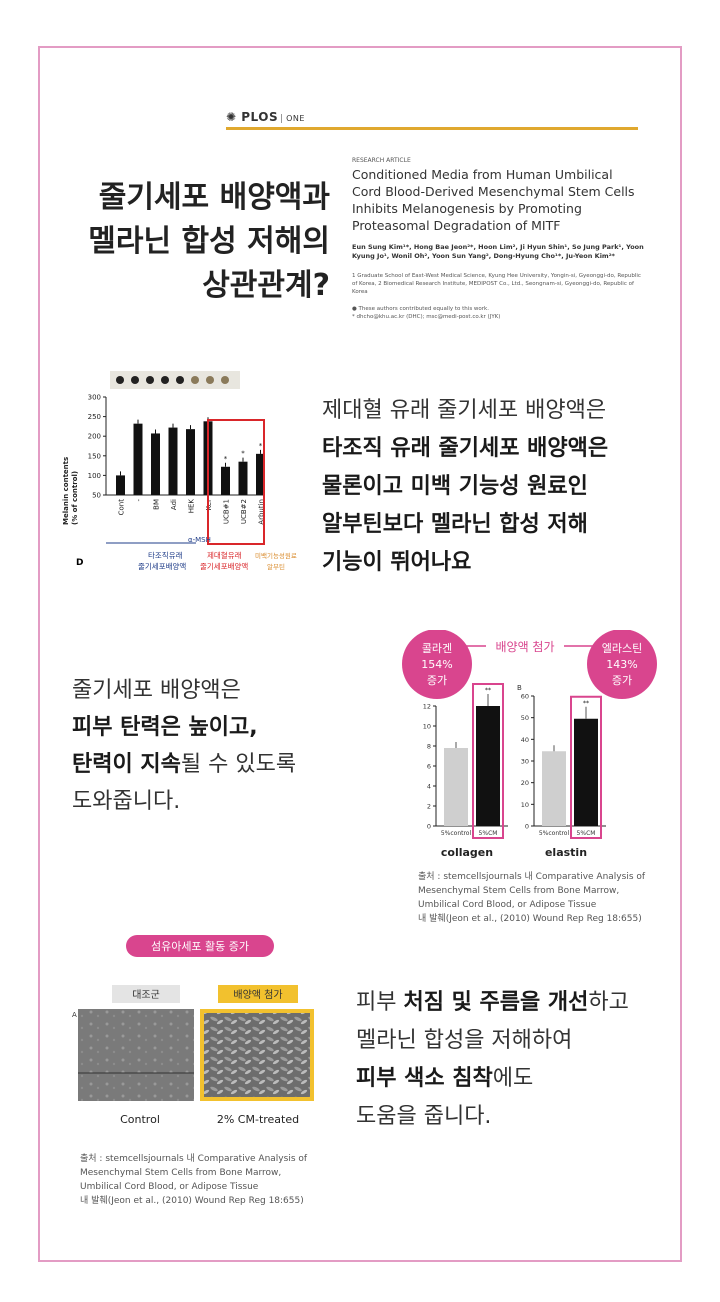 Image resolution: width=720 pixels, height=1302 pixels. What do you see at coordinates (467, 852) in the screenshot?
I see `collagen-title: collagen` at bounding box center [467, 852].